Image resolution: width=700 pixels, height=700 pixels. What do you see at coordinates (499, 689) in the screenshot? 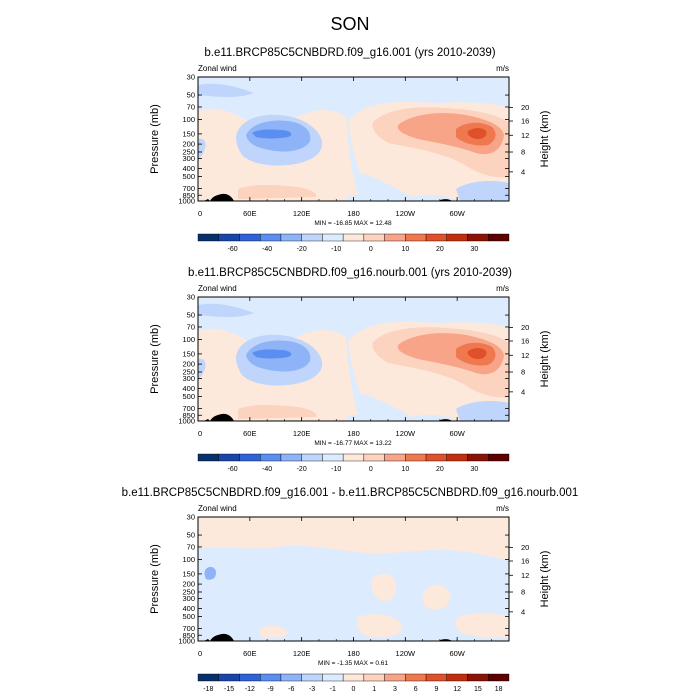
I see `colorbar-label: 18` at bounding box center [499, 689].